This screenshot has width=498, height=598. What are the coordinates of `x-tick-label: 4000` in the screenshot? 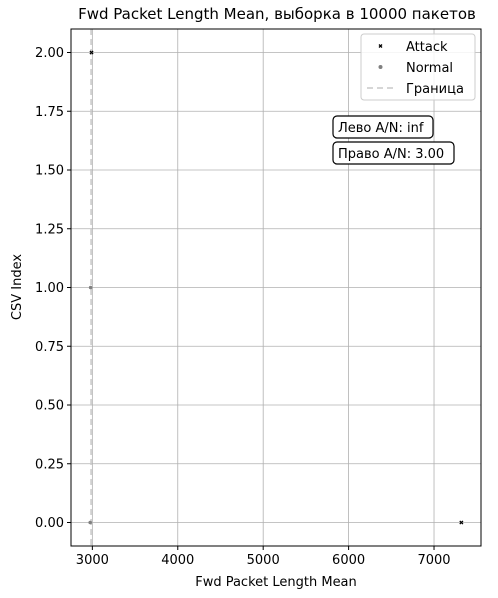 It's located at (177, 560).